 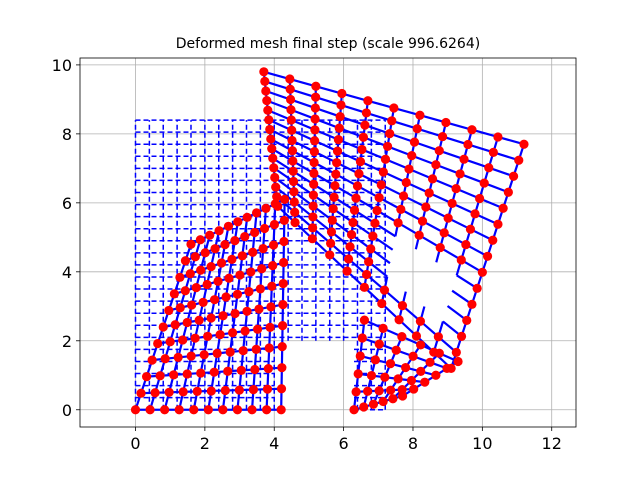 What do you see at coordinates (67, 134) in the screenshot?
I see `y-tick-label: 8` at bounding box center [67, 134].